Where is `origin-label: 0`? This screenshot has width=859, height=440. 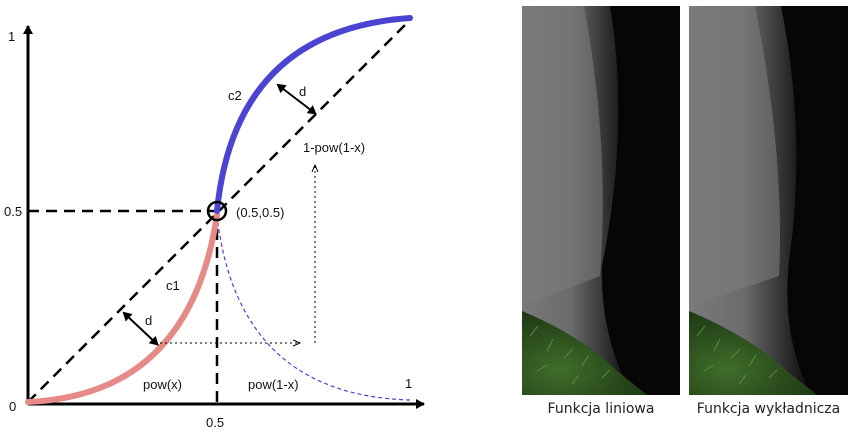
origin-label: 0 is located at coordinates (12, 406).